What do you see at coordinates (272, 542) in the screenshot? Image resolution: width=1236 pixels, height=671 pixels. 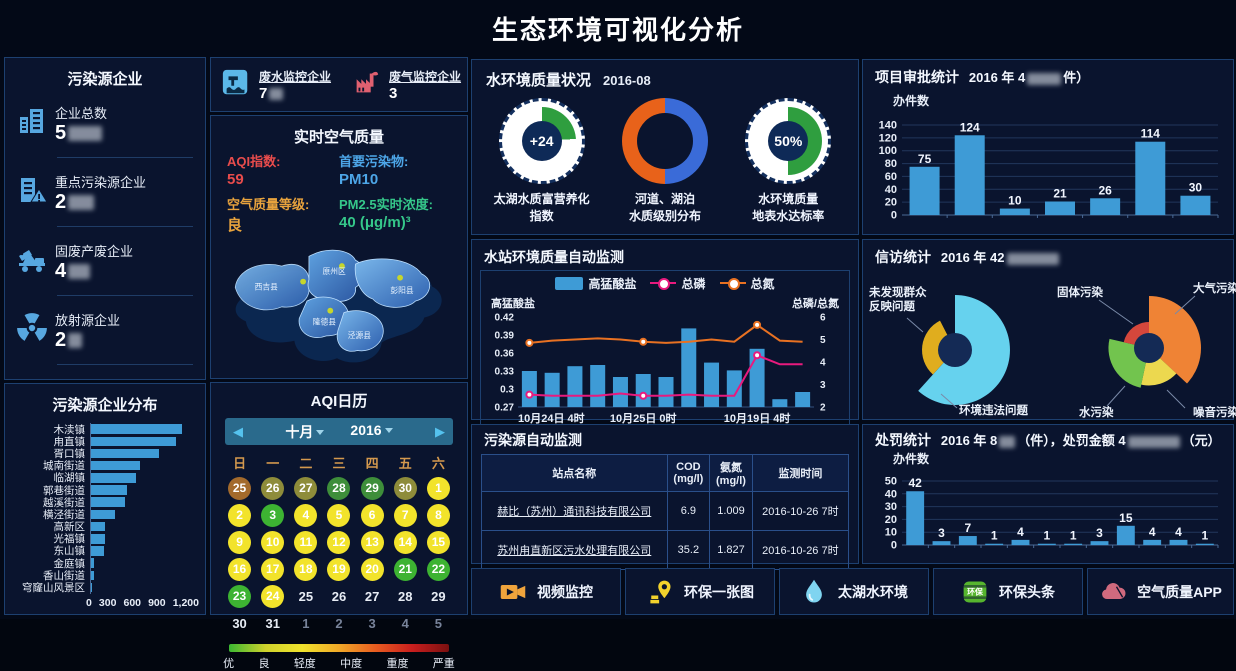 I see `calendar-day: 10` at bounding box center [272, 542].